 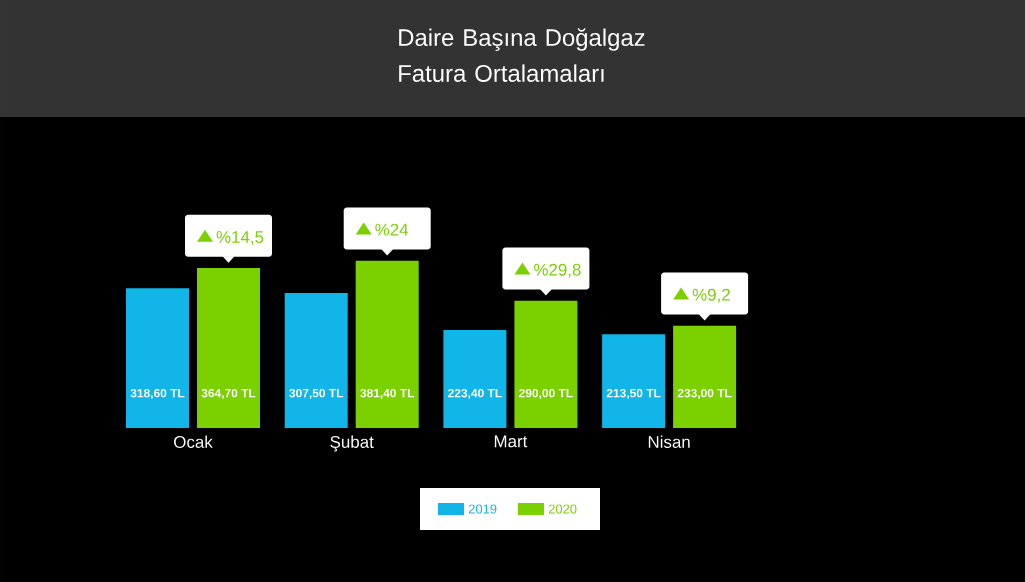 What do you see at coordinates (669, 441) in the screenshot?
I see `x-tick-label: Nisan` at bounding box center [669, 441].